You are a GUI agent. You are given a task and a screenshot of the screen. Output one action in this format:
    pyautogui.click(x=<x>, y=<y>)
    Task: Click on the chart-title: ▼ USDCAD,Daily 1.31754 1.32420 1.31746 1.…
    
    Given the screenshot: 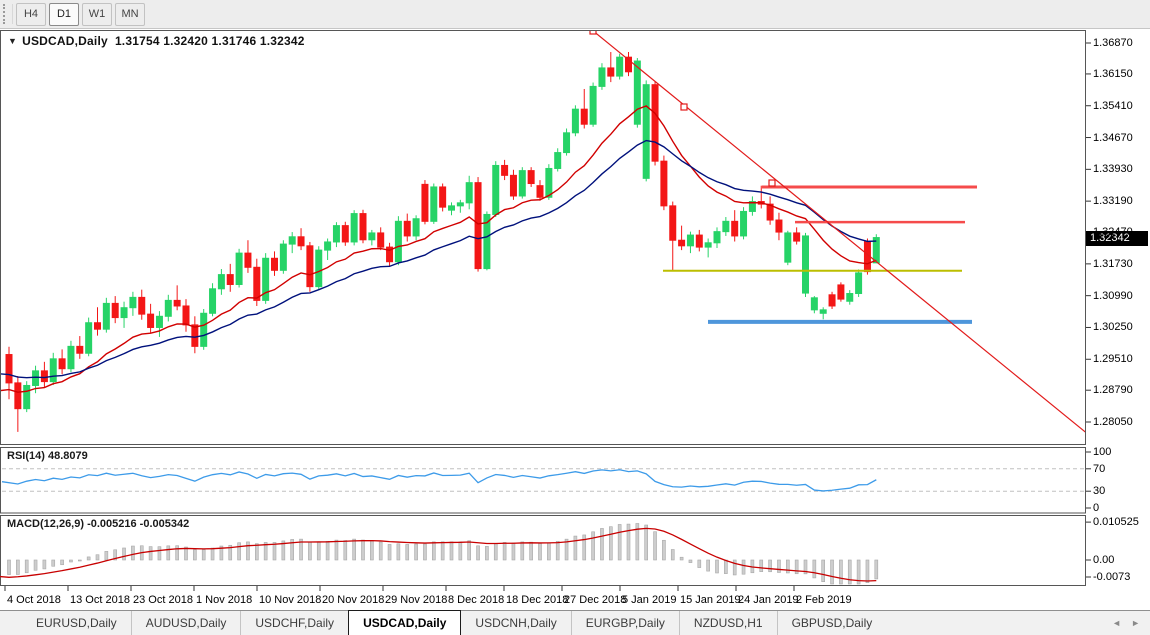 What is the action you would take?
    pyautogui.click(x=156, y=41)
    